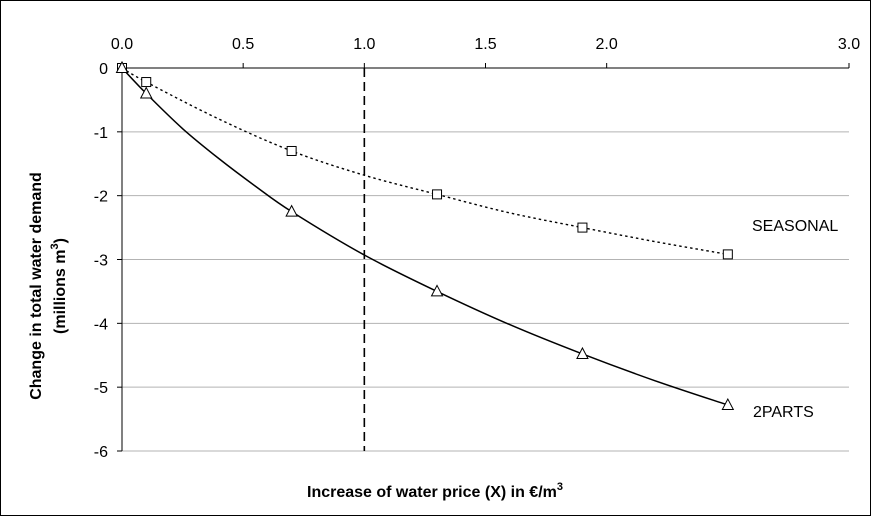 This screenshot has width=871, height=516. I want to click on y-tick-label: -2, so click(101, 197).